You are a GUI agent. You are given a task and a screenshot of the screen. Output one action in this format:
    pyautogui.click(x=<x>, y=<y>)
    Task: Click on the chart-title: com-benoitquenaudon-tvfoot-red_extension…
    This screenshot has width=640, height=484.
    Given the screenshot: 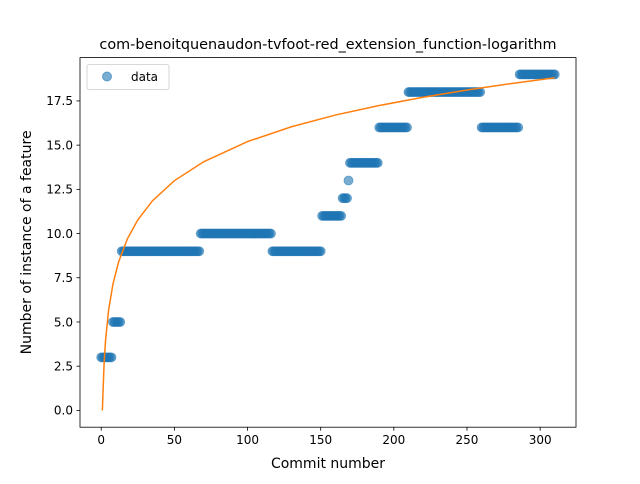 What is the action you would take?
    pyautogui.click(x=327, y=45)
    